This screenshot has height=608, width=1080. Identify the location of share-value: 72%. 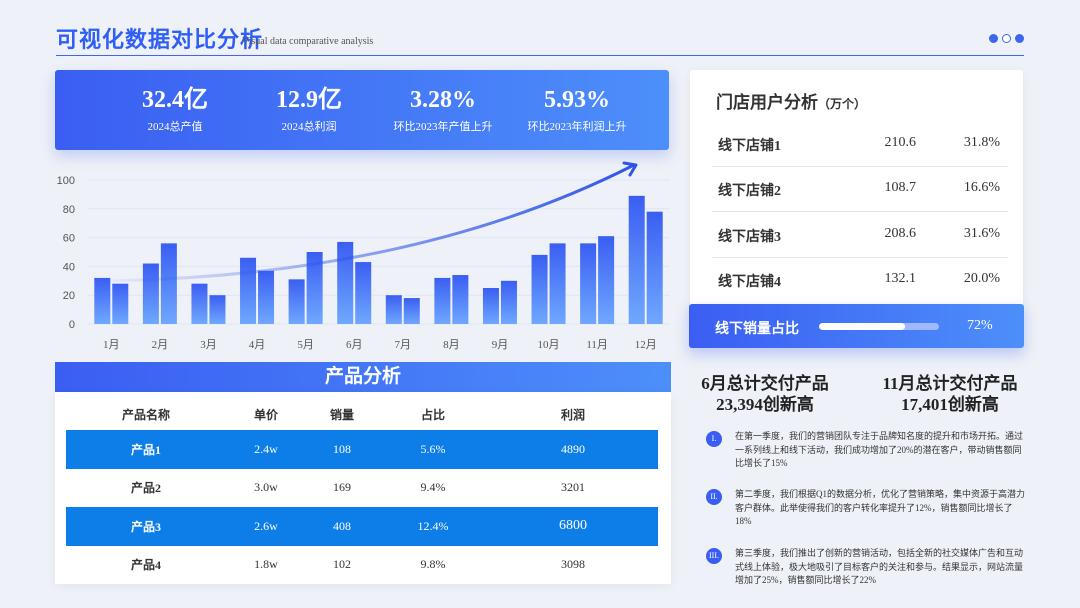
(980, 325).